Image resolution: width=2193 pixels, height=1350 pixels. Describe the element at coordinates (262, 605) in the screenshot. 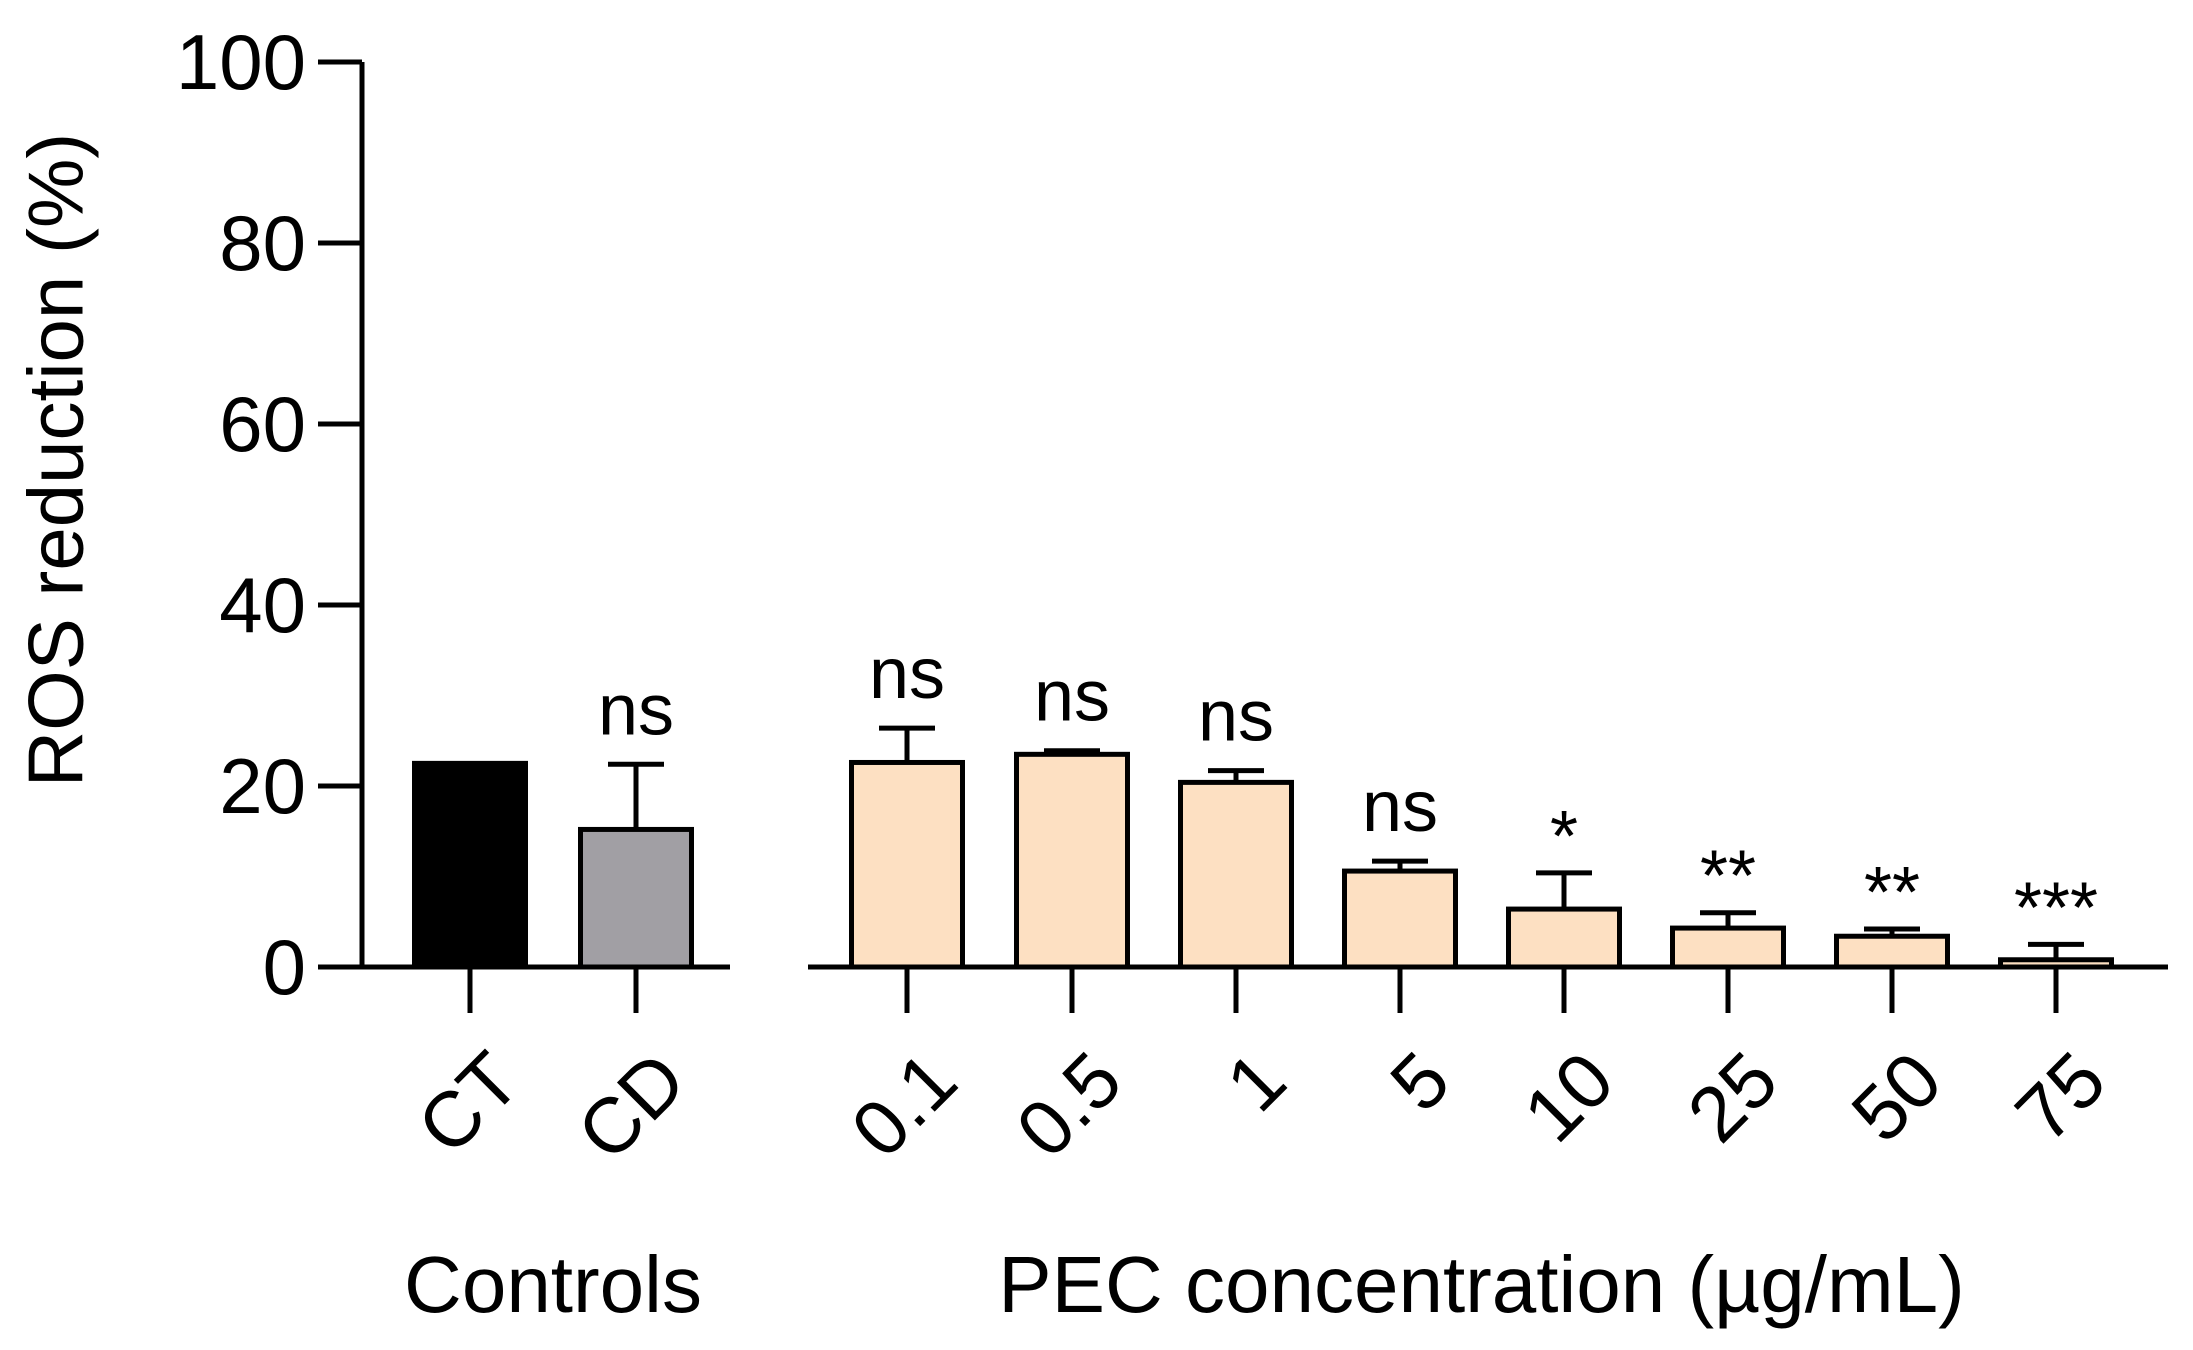

I see `y-tick-label: 40` at that location.